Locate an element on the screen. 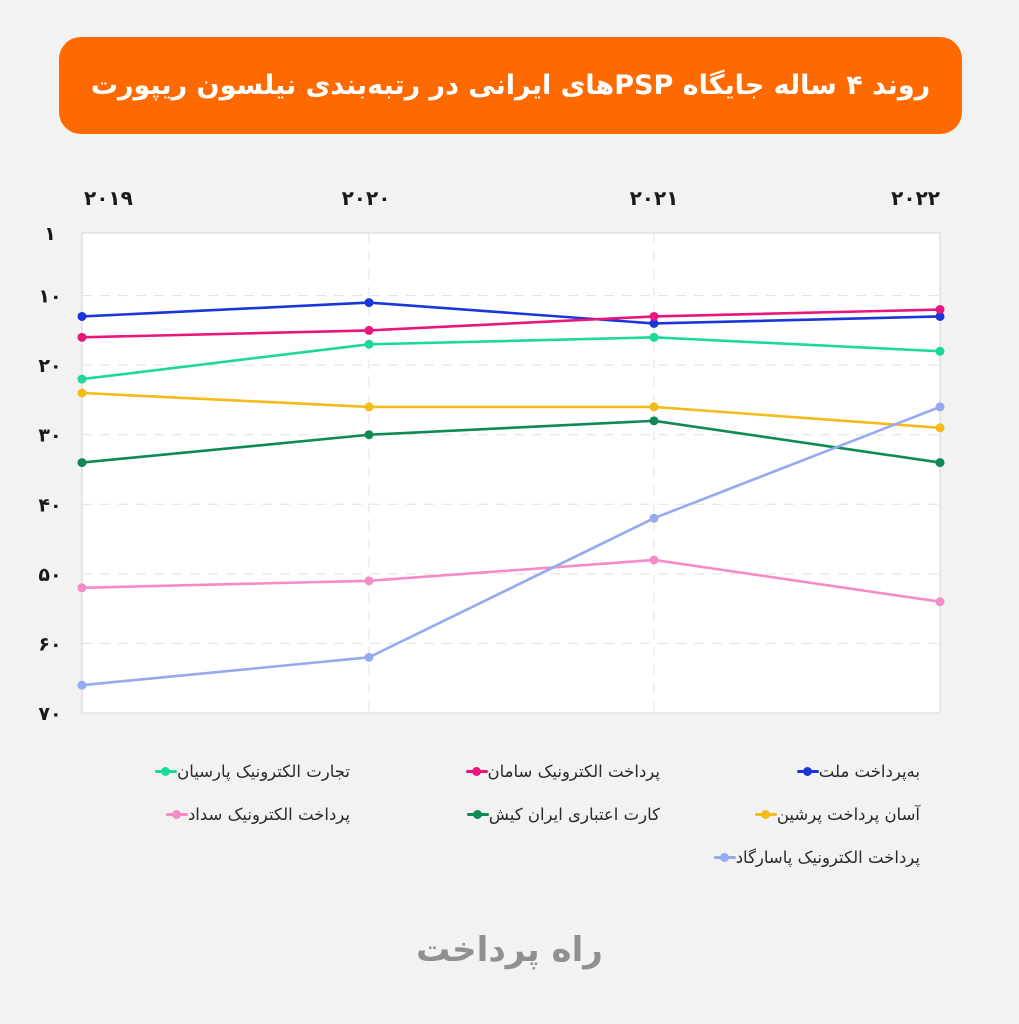  legend-label: آسان پرداخت پرشین is located at coordinates (848, 814).